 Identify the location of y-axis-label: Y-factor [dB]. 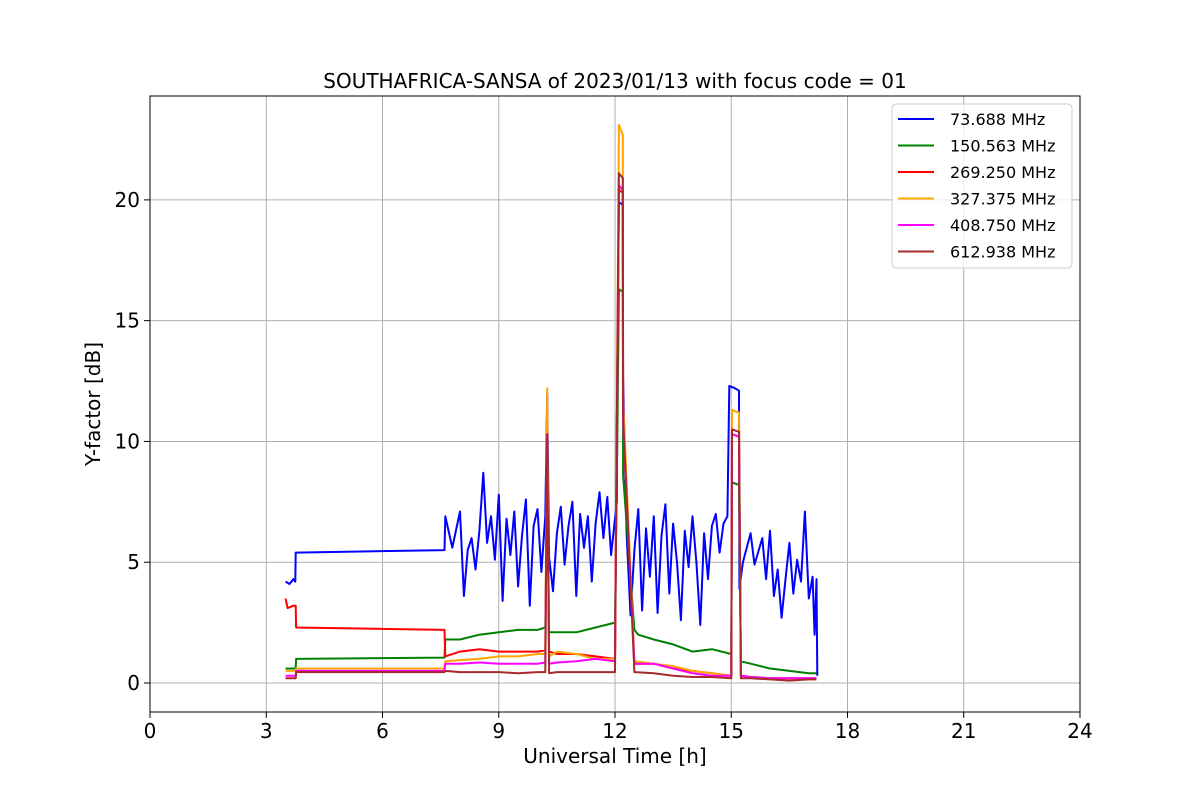
(93, 404).